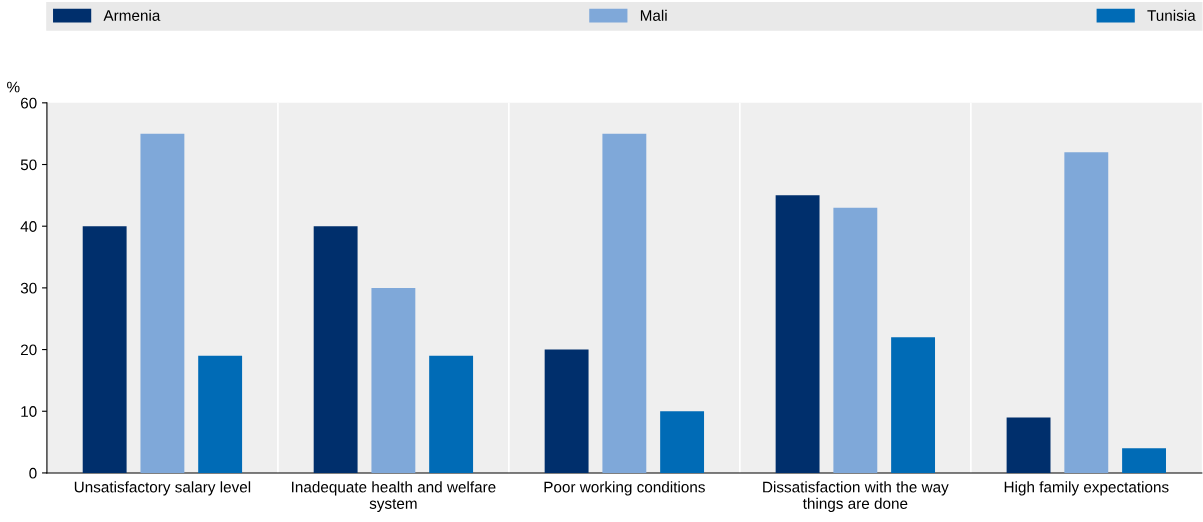  Describe the element at coordinates (1086, 488) in the screenshot. I see `x-tick-label: High family expectations` at that location.